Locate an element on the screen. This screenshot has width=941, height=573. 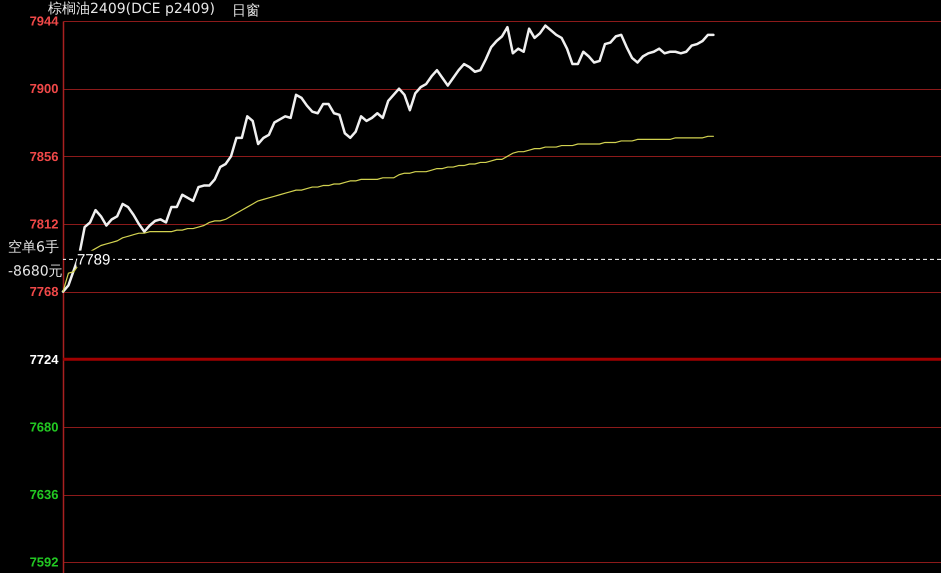
y-tick-label: 7680 is located at coordinates (44, 426).